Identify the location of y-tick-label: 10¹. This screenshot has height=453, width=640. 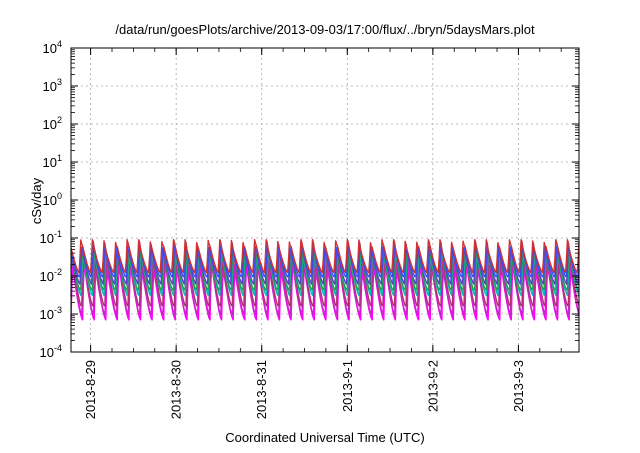
(52, 161).